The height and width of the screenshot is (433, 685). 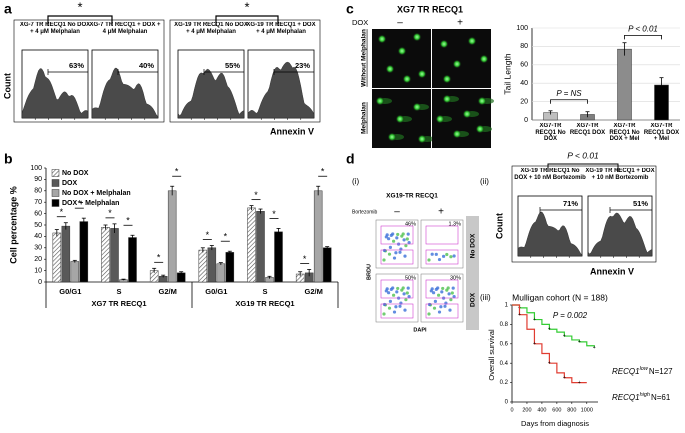 I want to click on dox-label: DOX, so click(x=360, y=22).